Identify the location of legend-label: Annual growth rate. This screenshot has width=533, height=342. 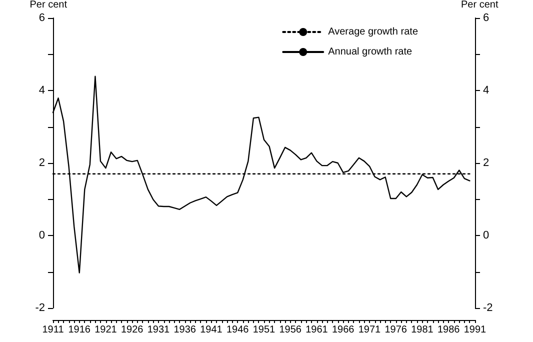
(370, 52).